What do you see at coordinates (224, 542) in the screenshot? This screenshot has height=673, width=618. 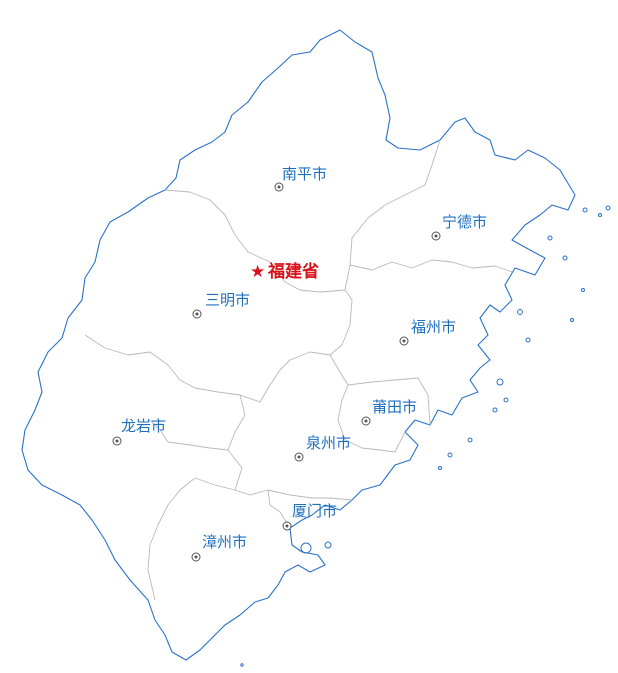 I see `city-label-zhangzhou: 漳州市` at bounding box center [224, 542].